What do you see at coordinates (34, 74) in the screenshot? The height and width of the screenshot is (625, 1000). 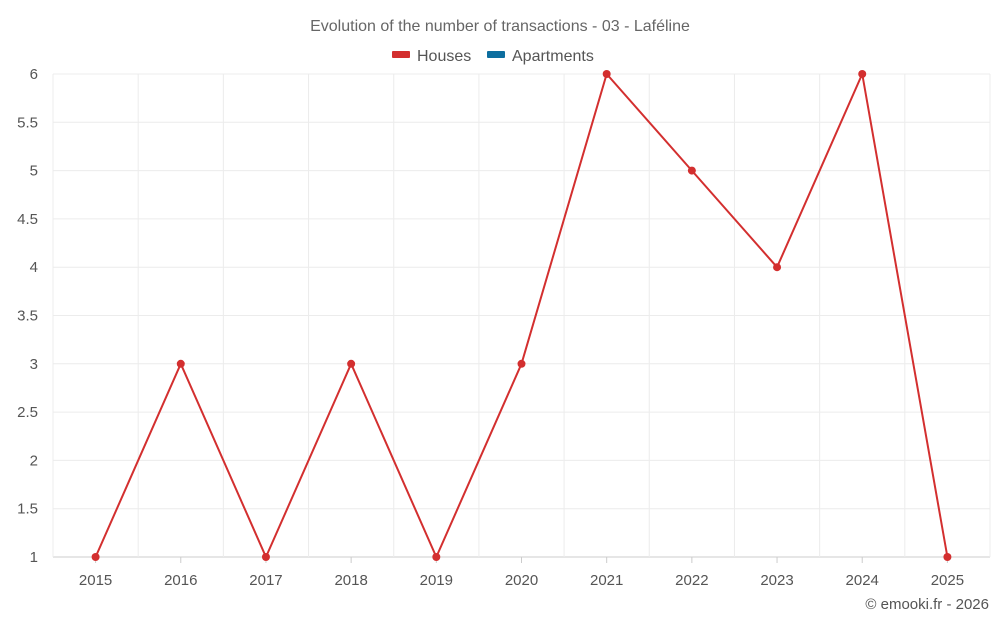 I see `y-tick-label: 6` at bounding box center [34, 74].